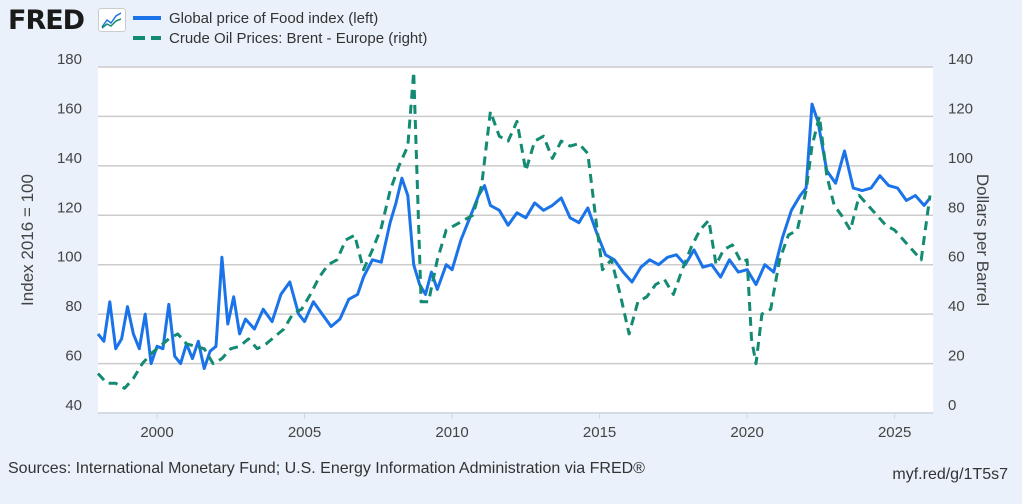  Describe the element at coordinates (112, 20) in the screenshot. I see `chart-line-icon` at that location.